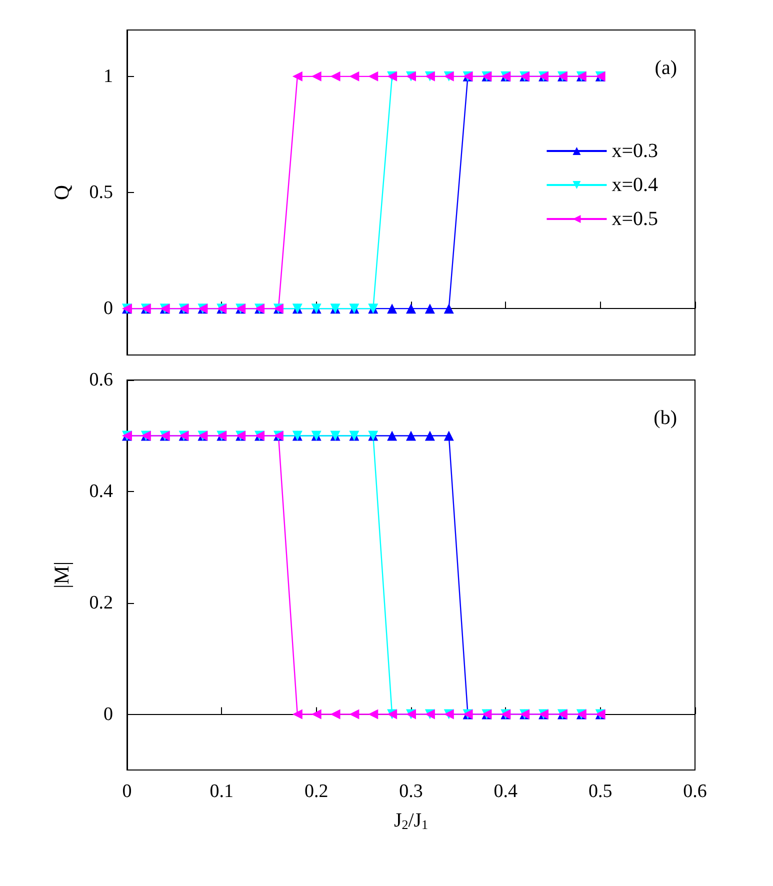 The height and width of the screenshot is (886, 773). What do you see at coordinates (316, 791) in the screenshot?
I see `x-tick-label: 0.2` at bounding box center [316, 791].